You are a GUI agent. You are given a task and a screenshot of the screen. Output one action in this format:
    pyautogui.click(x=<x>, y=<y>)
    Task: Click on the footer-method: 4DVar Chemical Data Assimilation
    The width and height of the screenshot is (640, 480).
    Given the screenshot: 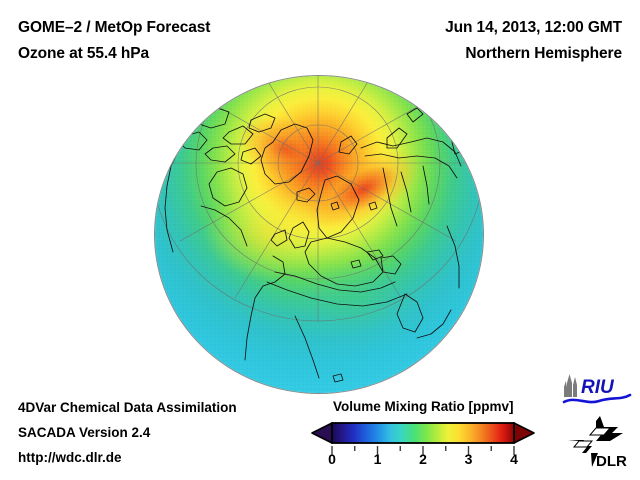 What is the action you would take?
    pyautogui.click(x=127, y=407)
    